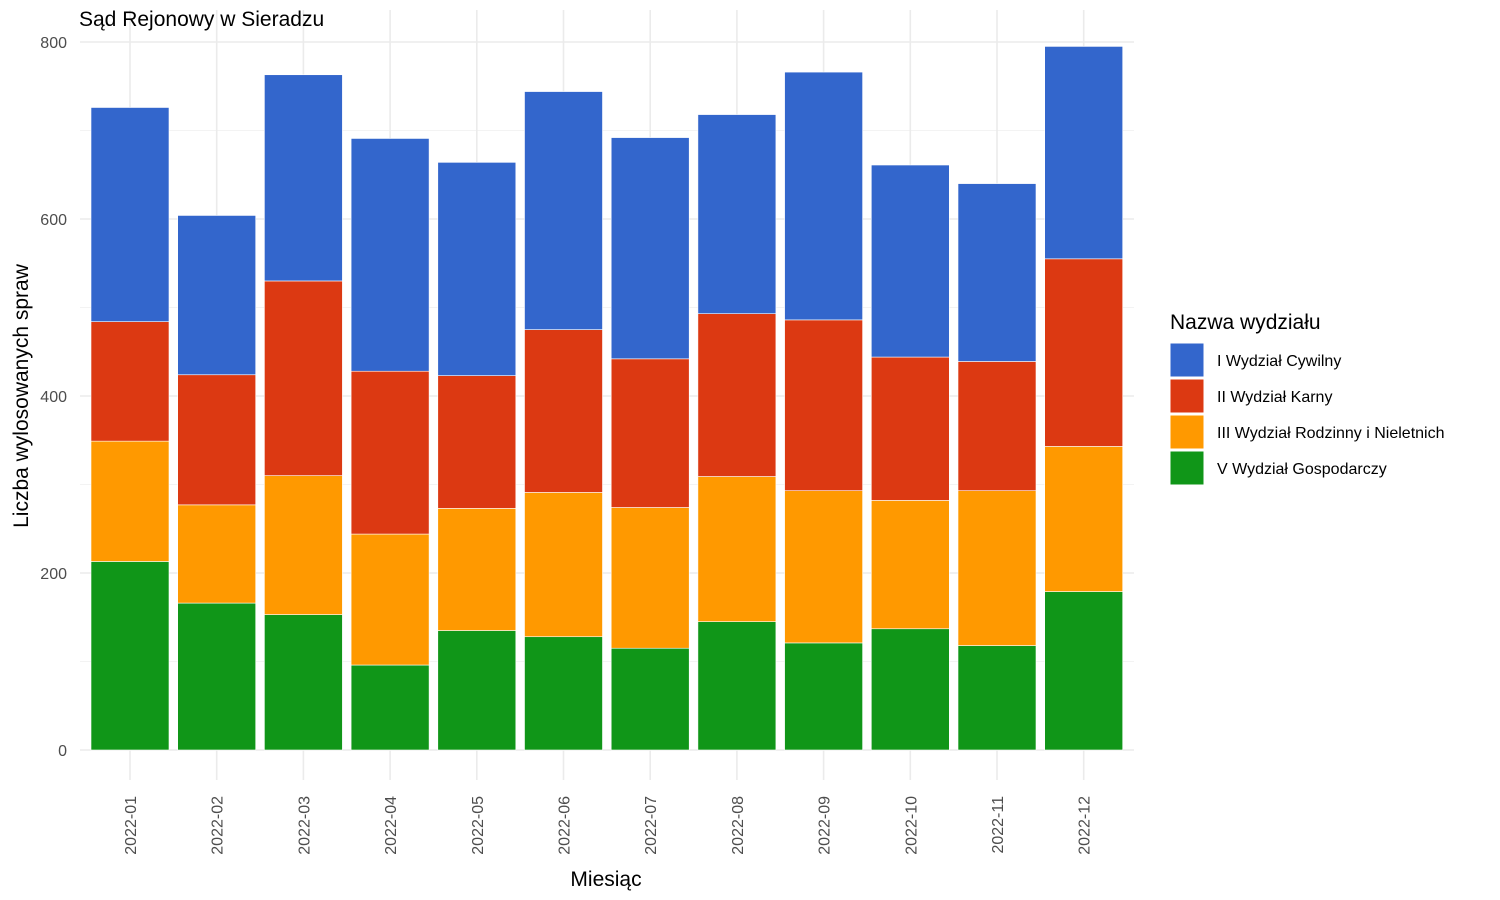 The width and height of the screenshot is (1500, 900). What do you see at coordinates (21, 395) in the screenshot?
I see `y-axis-title: Liczba wylosowanych spraw` at bounding box center [21, 395].